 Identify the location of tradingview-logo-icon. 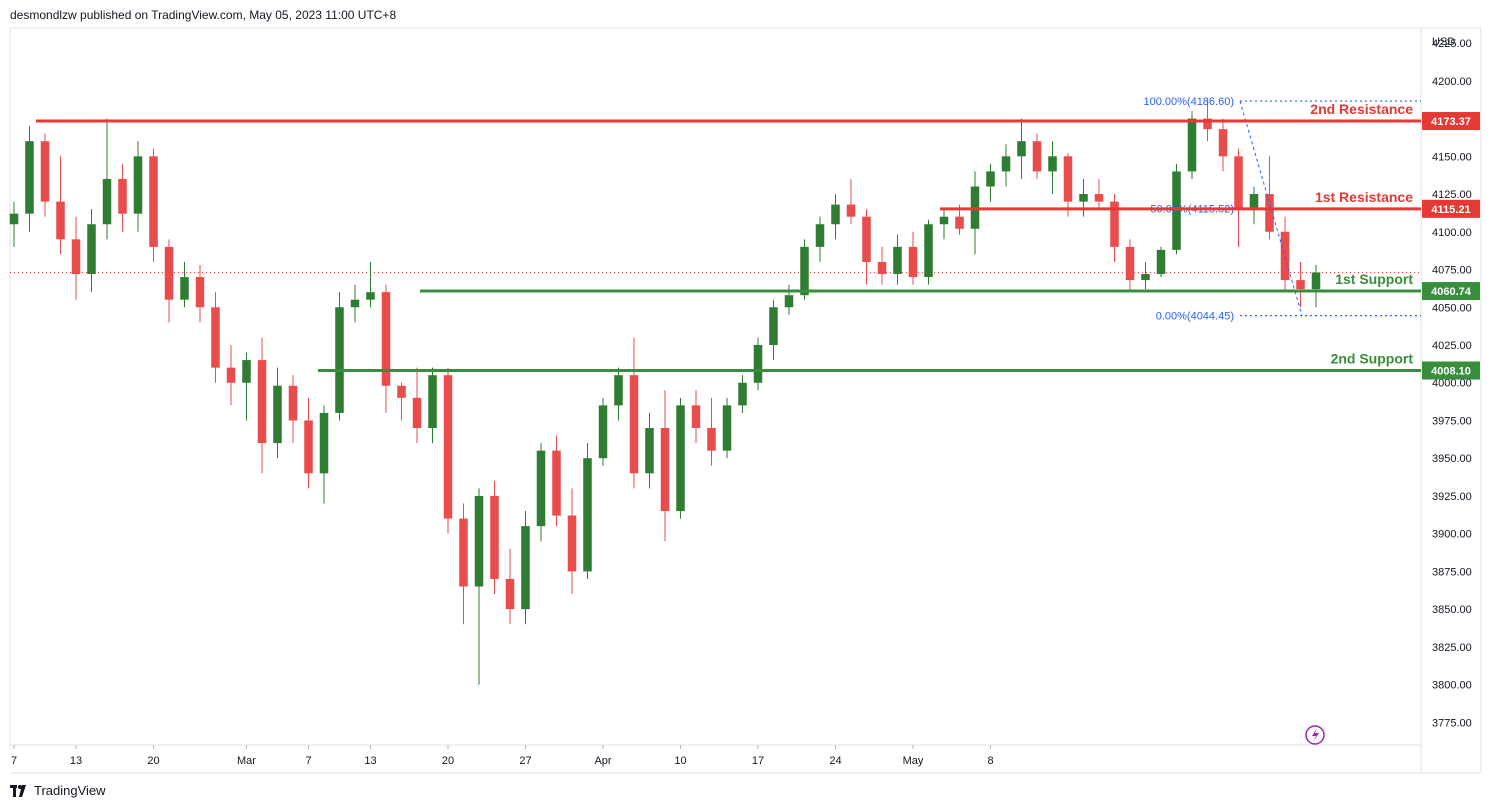
(18, 790).